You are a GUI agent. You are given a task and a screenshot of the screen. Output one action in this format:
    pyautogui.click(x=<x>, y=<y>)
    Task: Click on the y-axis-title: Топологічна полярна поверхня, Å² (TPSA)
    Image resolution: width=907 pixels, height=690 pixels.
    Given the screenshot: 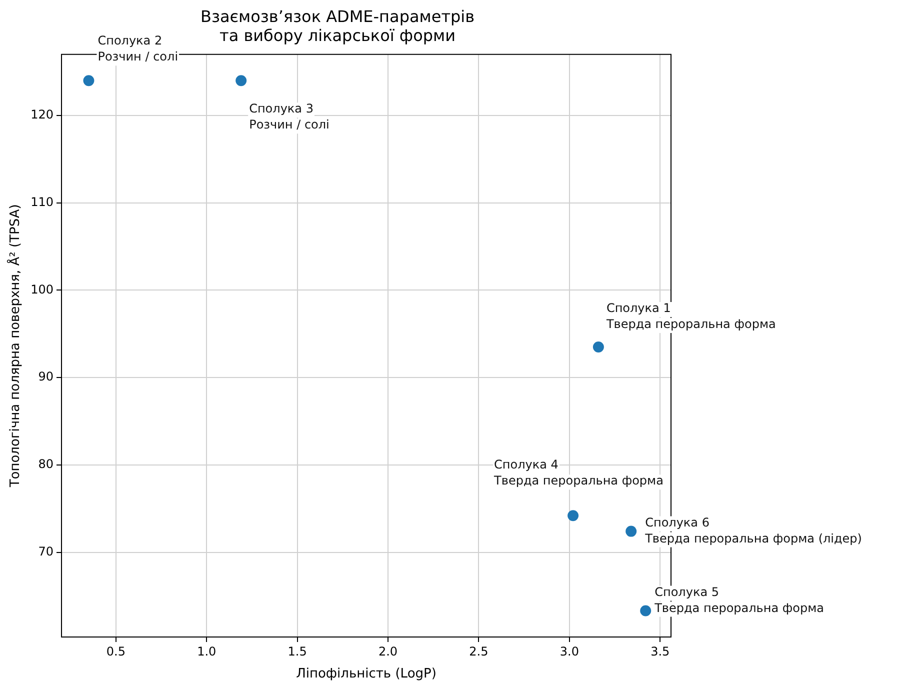 What is the action you would take?
    pyautogui.click(x=15, y=346)
    